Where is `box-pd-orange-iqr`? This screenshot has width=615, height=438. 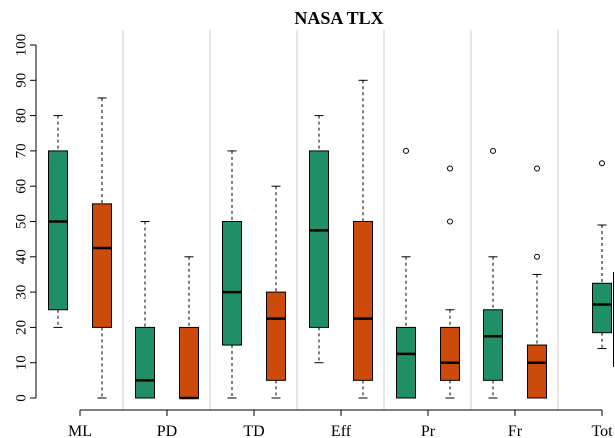
box-pd-orange-iqr is located at coordinates (189, 362).